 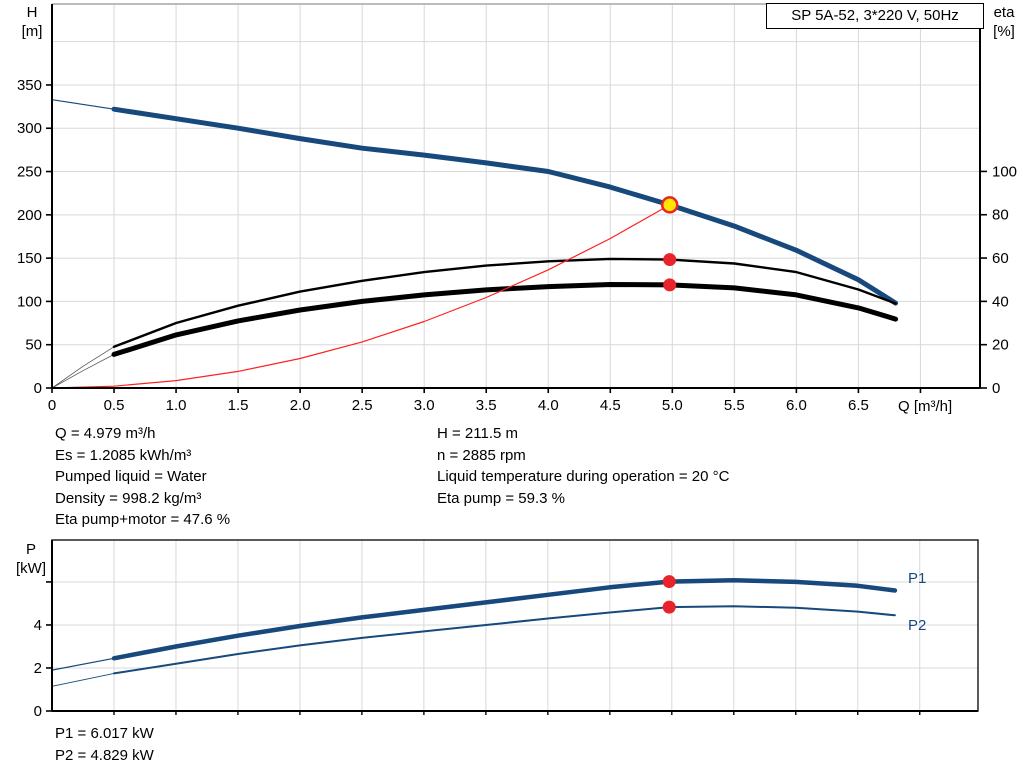 I want to click on y2-tick-label: 100, so click(x=1004, y=171).